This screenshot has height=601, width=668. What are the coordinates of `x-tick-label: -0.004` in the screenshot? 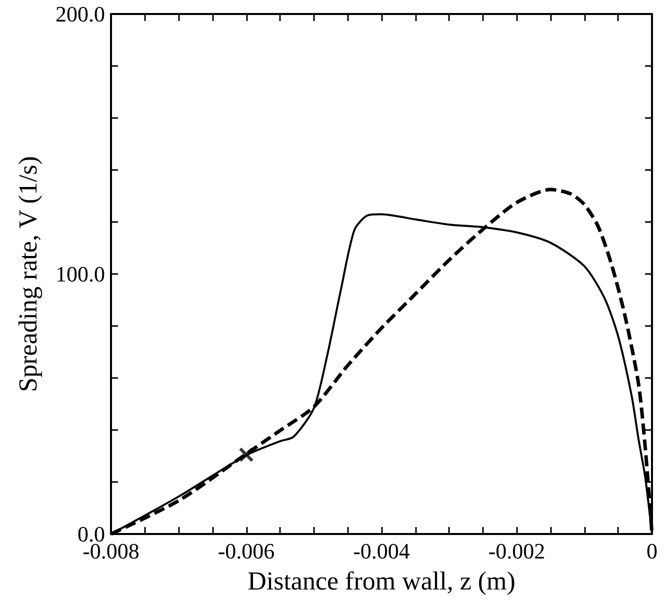 It's located at (381, 551).